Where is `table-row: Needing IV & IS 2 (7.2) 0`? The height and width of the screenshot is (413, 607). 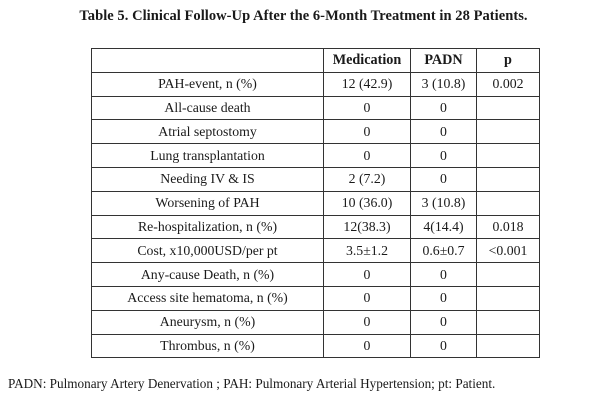 table-row: Needing IV & IS 2 (7.2) 0 is located at coordinates (315, 179).